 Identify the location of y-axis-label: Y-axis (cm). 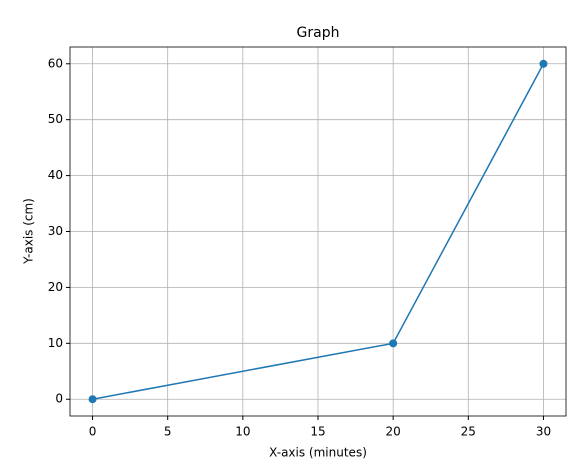
(29, 231).